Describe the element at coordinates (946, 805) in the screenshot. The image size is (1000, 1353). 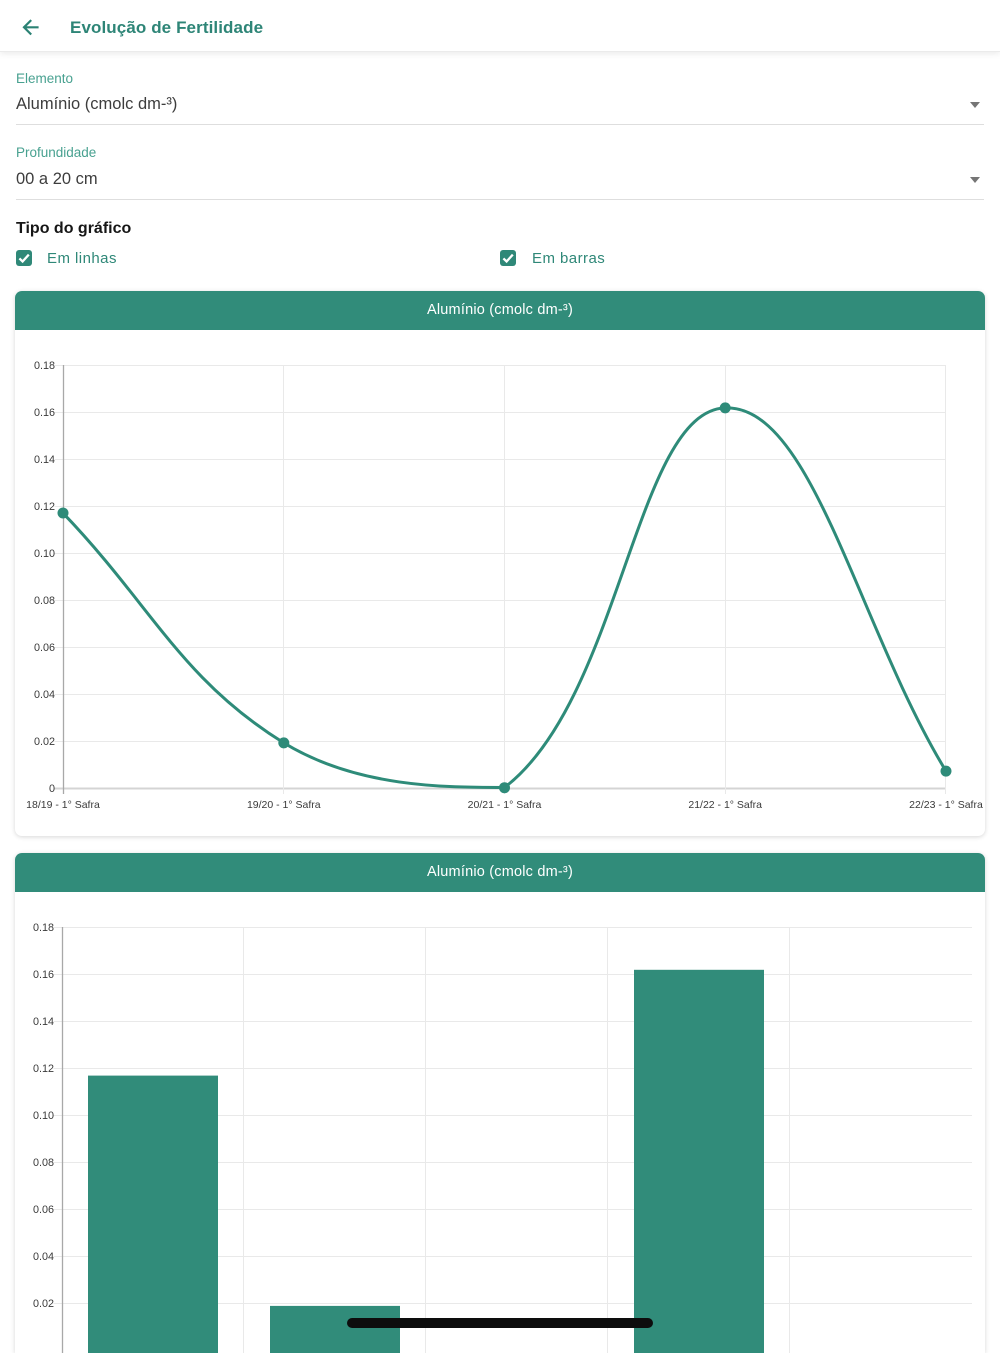
I see `svg-text: 22/23 - 1° Safra` at that location.